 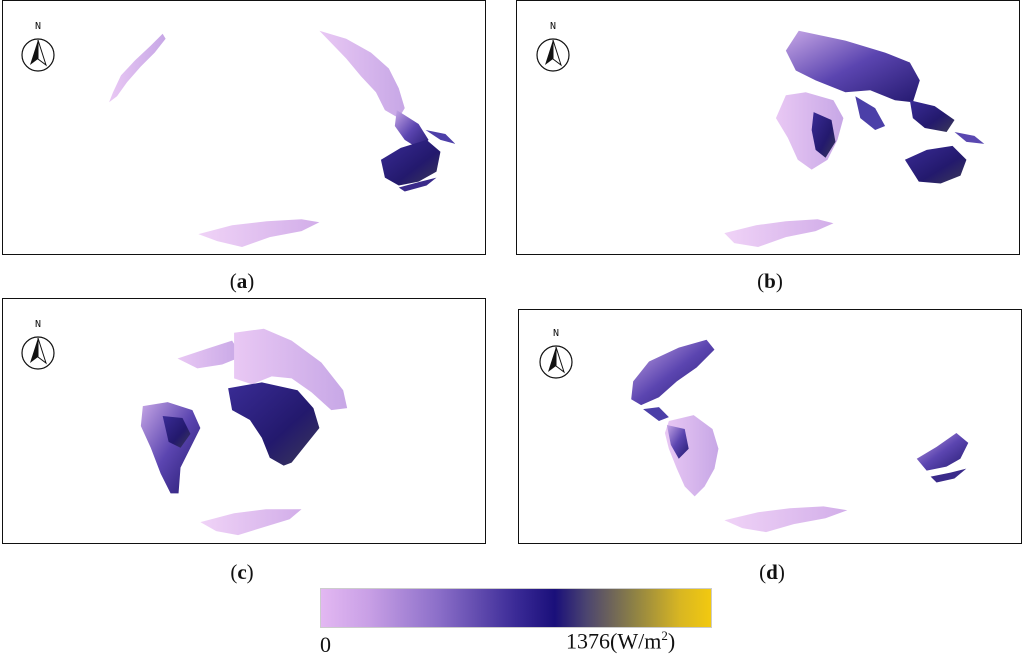 What do you see at coordinates (242, 281) in the screenshot?
I see `caption-a: (a)` at bounding box center [242, 281].